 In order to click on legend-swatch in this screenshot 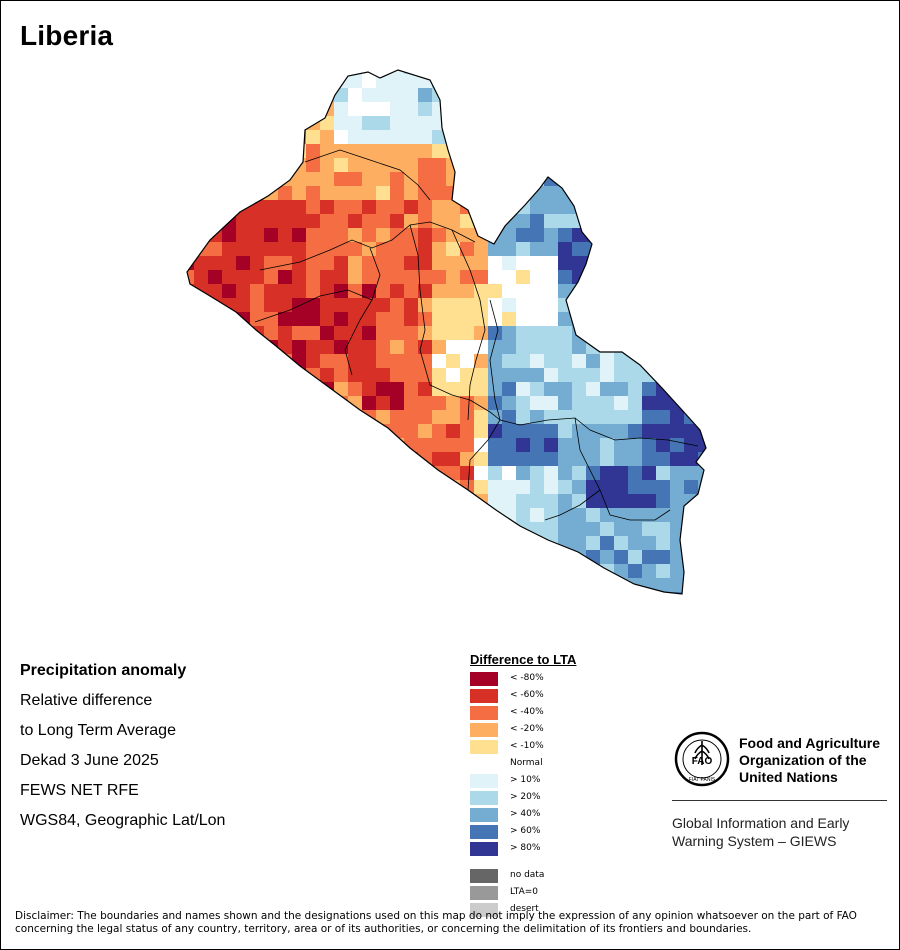, I will do `click(484, 798)`.